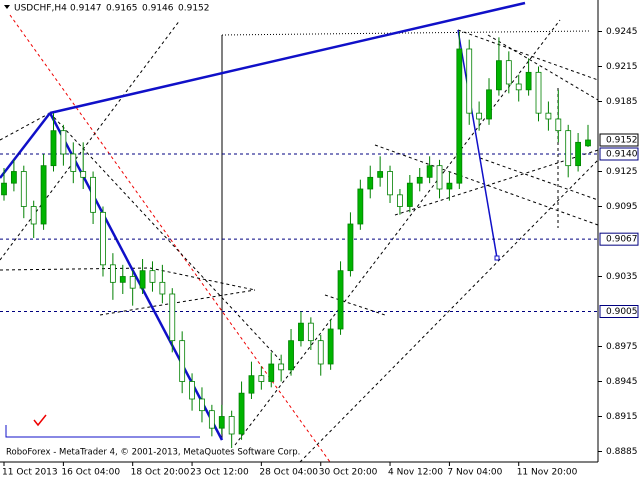 This screenshot has height=480, width=640. What do you see at coordinates (25, 145) in the screenshot?
I see `blue-trend-line` at bounding box center [25, 145].